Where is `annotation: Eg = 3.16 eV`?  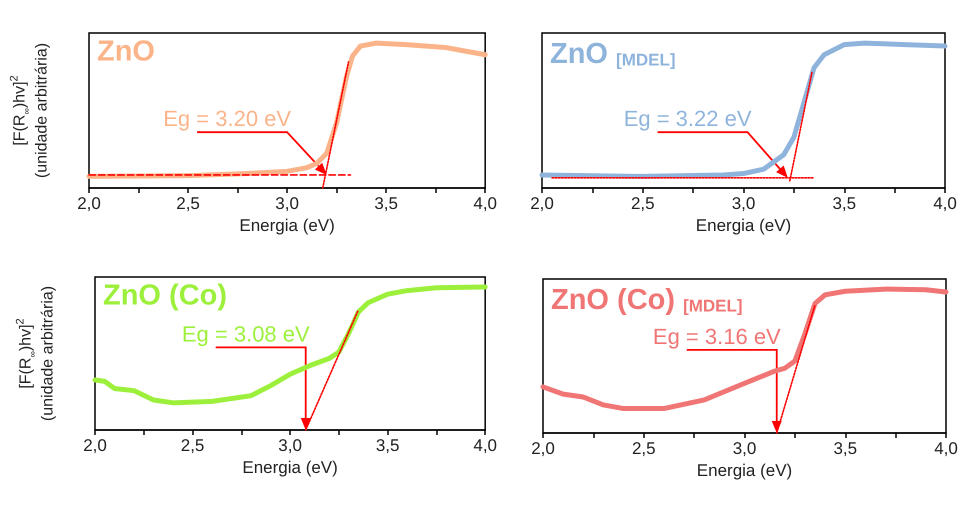 annotation: Eg = 3.16 eV is located at coordinates (717, 336).